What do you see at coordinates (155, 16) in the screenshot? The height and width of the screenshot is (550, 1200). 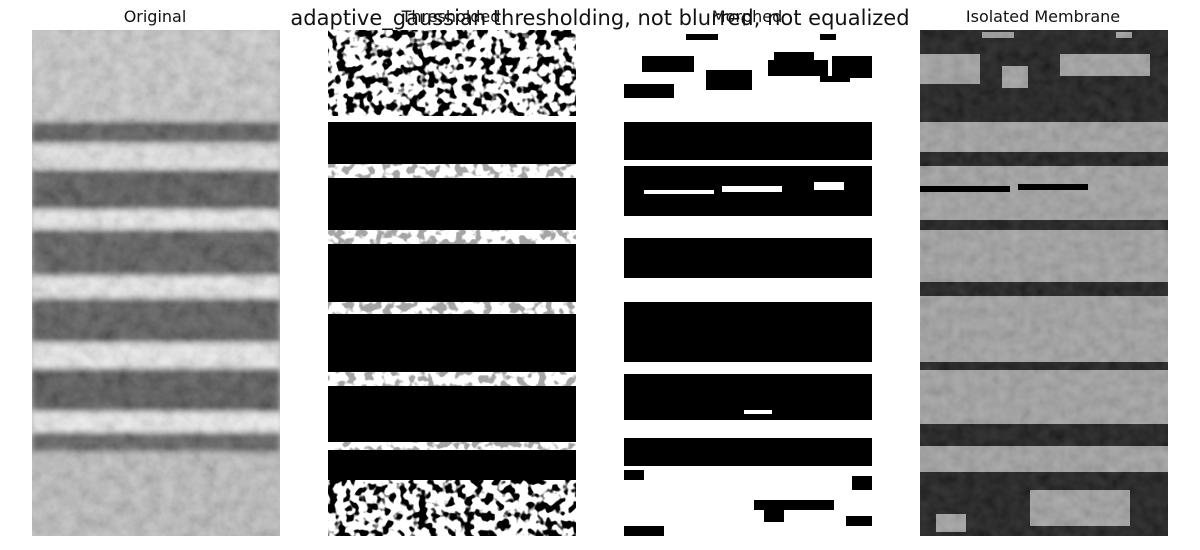 I see `panel-title-original: Original` at bounding box center [155, 16].